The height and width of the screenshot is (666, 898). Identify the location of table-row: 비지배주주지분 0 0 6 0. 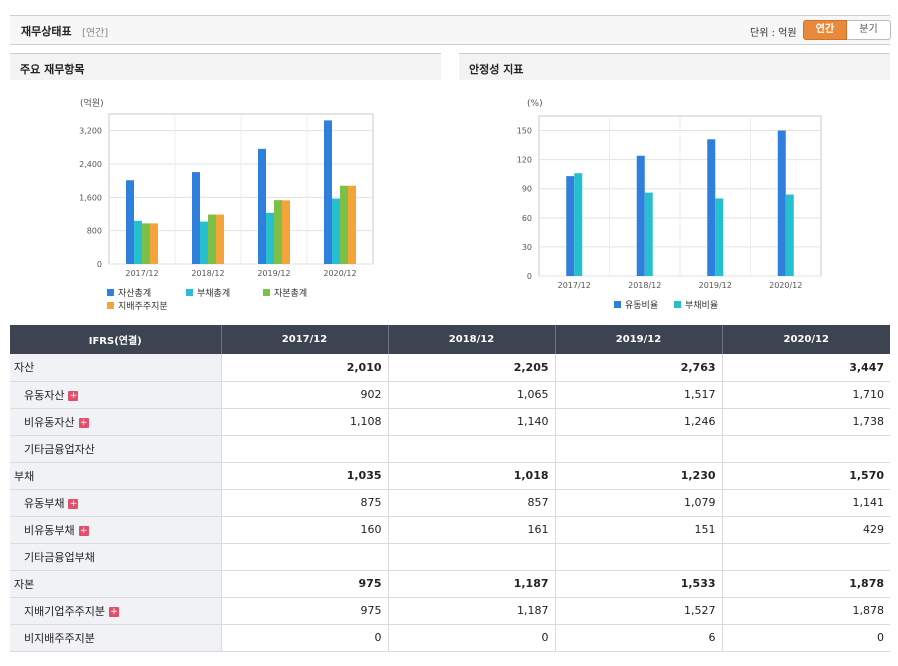
(450, 638).